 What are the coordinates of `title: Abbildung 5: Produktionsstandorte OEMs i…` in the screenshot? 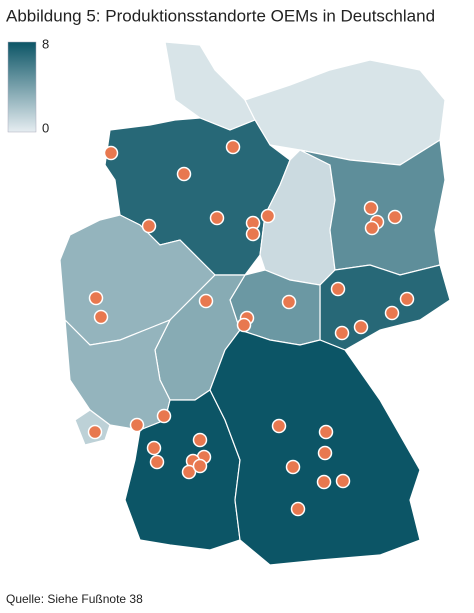 It's located at (220, 15).